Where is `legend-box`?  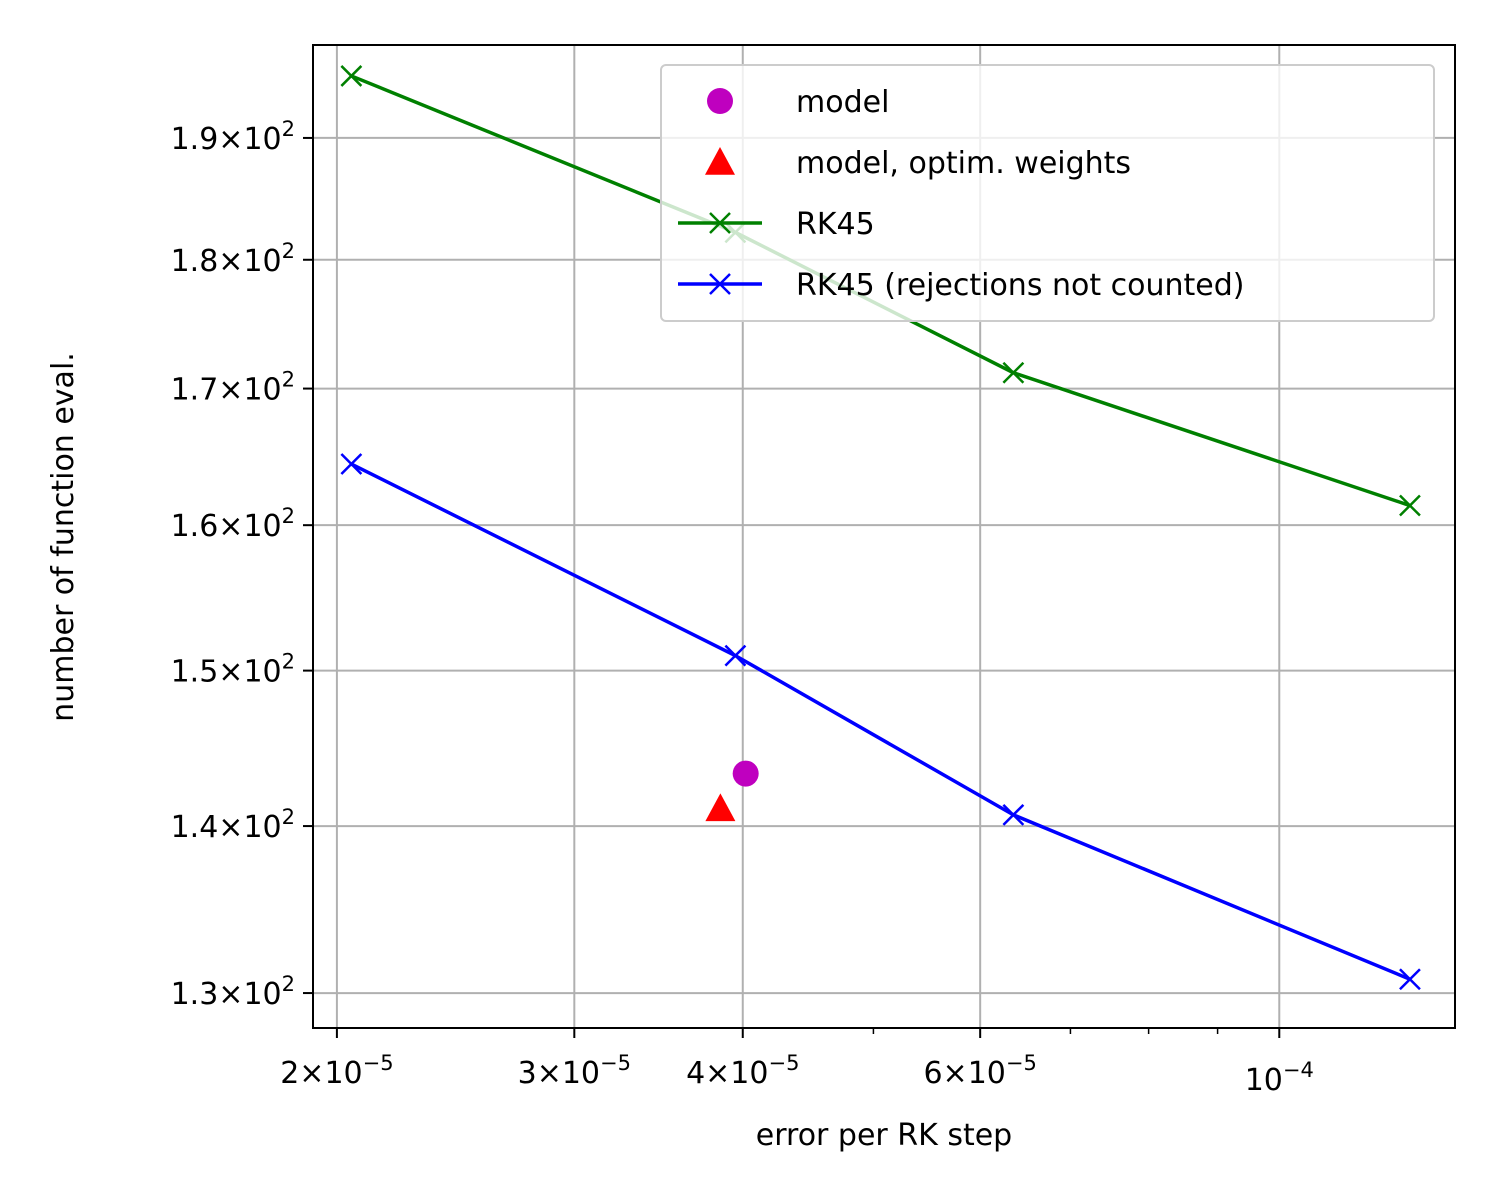 legend-box is located at coordinates (1047, 193).